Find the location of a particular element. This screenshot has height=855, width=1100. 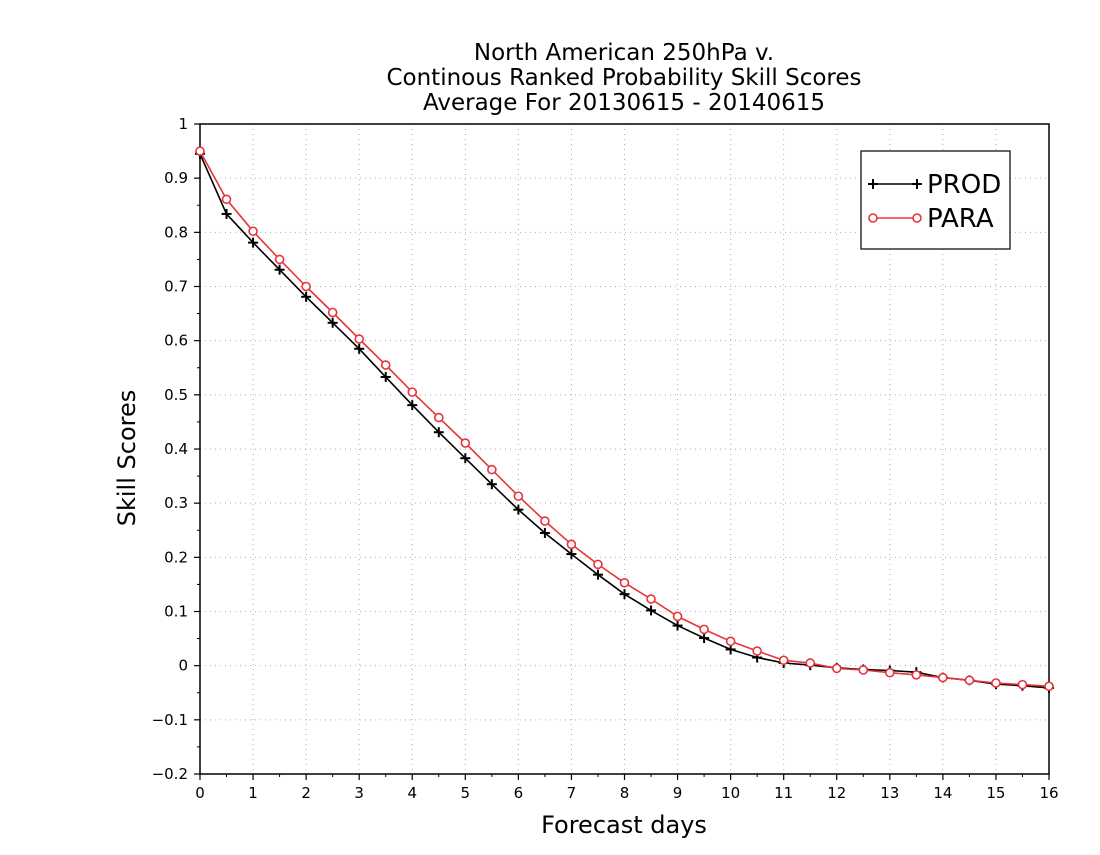

x-tick-label: 6 is located at coordinates (519, 793).